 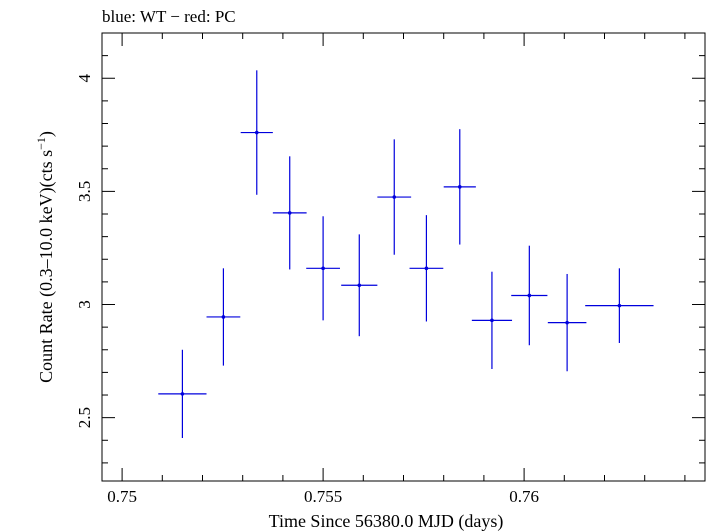 I want to click on x-tick-label: 0.75, so click(x=122, y=496).